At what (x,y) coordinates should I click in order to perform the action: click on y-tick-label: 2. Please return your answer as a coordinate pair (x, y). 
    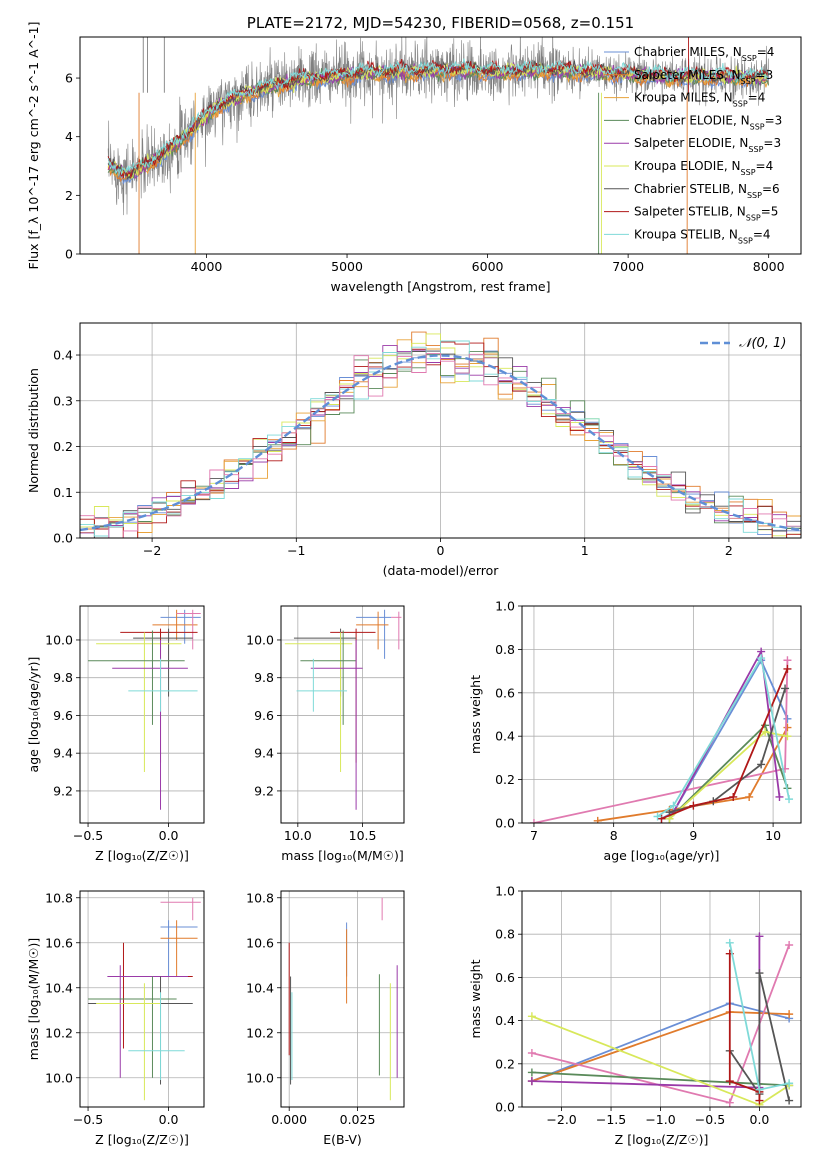
    Looking at the image, I should click on (69, 195).